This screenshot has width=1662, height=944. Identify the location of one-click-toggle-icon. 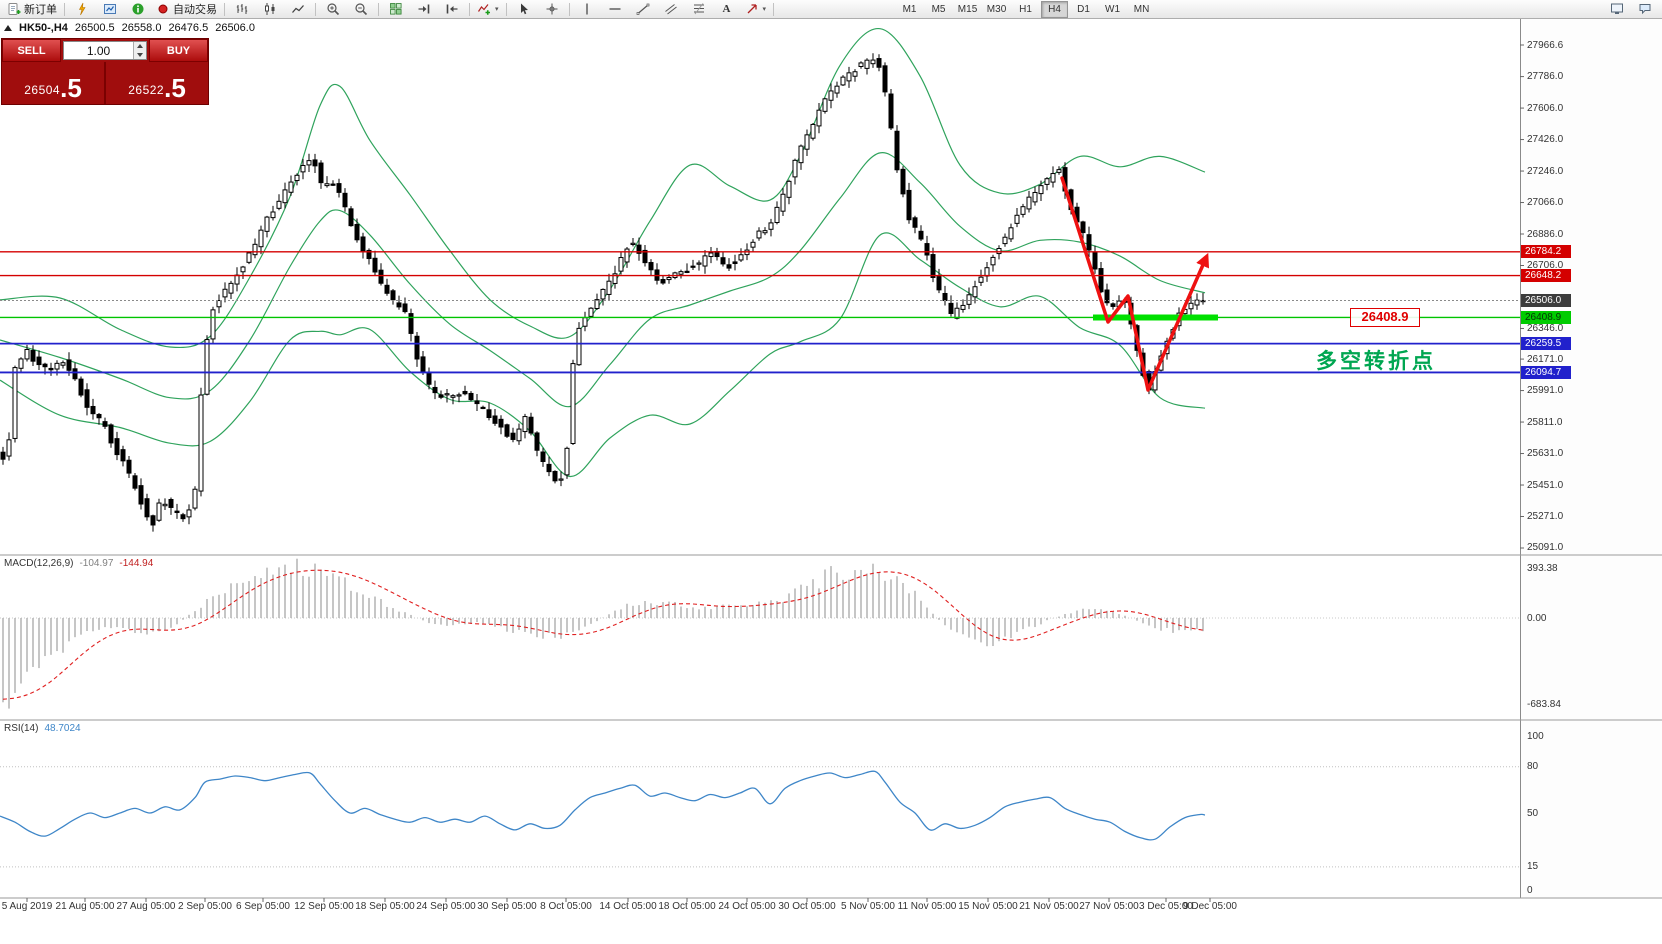
(8, 28).